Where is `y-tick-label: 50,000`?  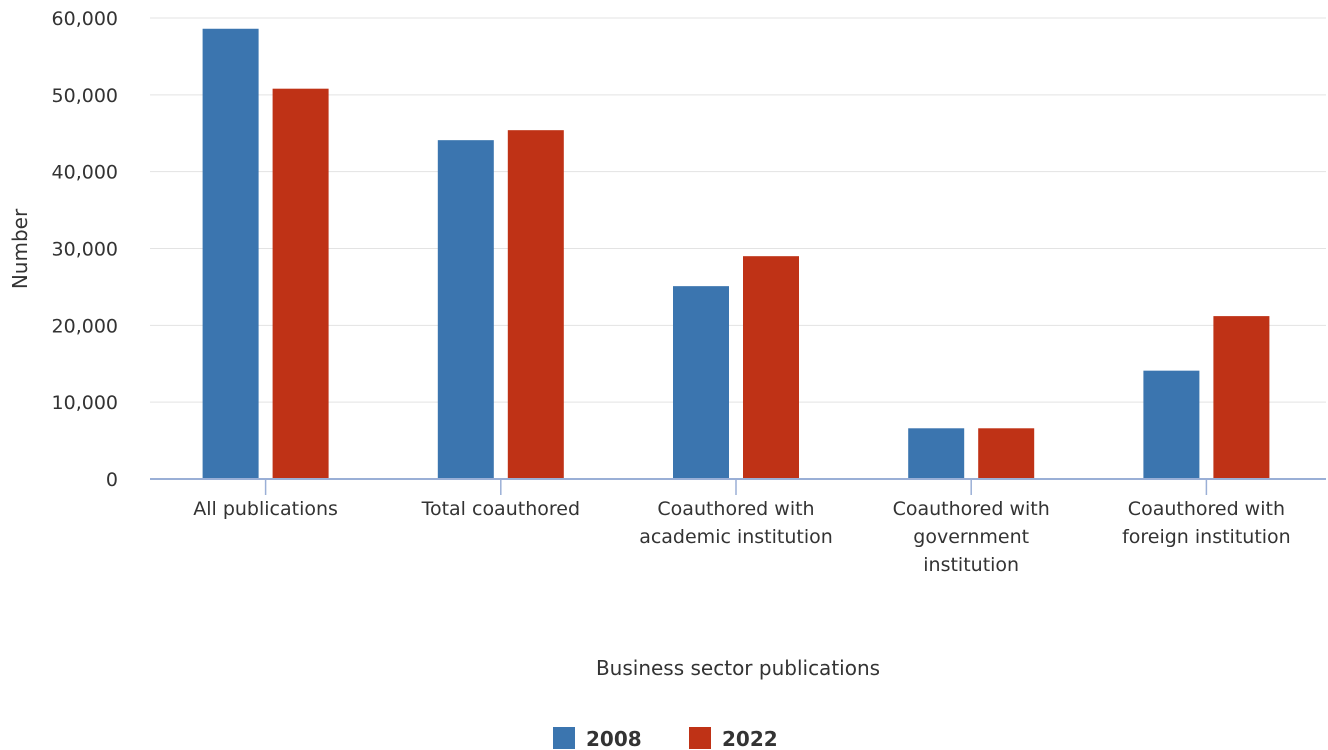 y-tick-label: 50,000 is located at coordinates (85, 96).